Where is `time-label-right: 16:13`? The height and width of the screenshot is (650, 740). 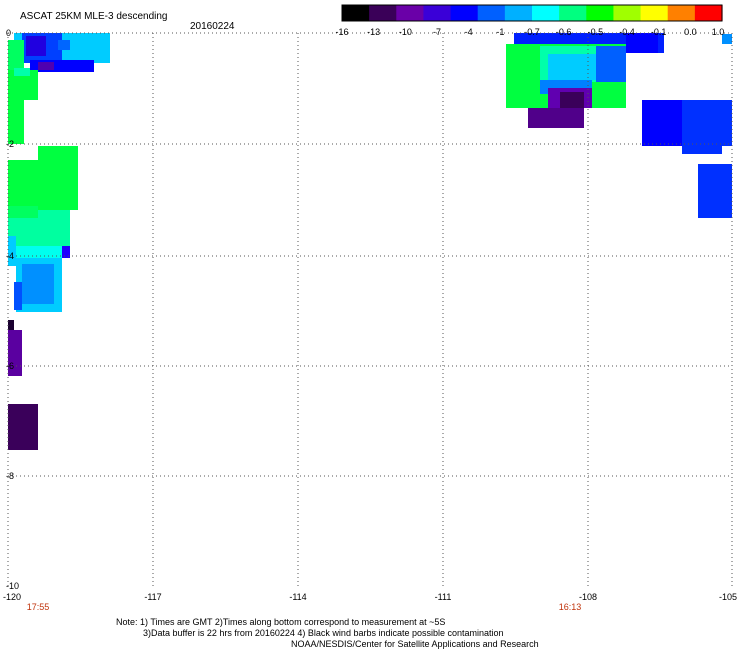 time-label-right: 16:13 is located at coordinates (570, 607).